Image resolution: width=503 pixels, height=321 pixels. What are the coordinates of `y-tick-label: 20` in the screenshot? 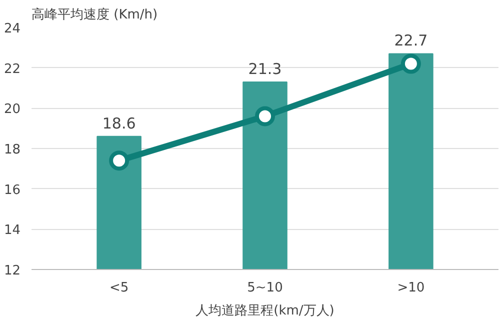 It's located at (12, 110).